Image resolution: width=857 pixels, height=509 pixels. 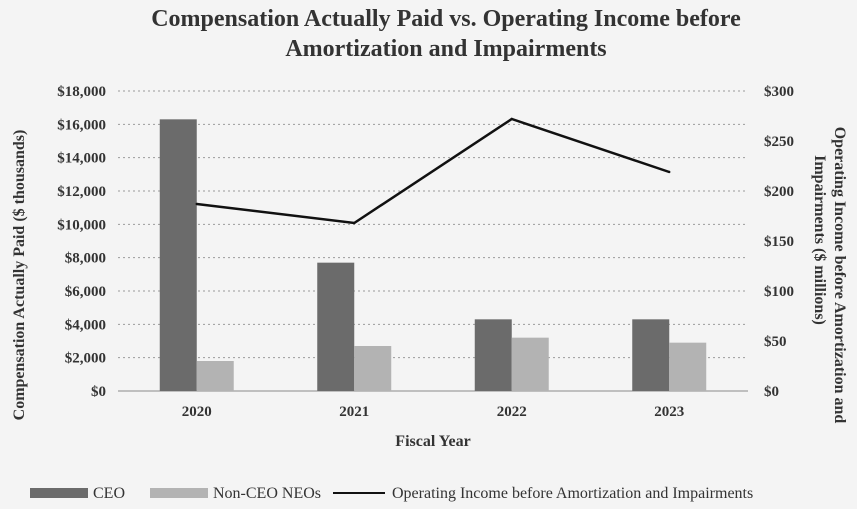 I want to click on y-axis-left-title: Compensation Actually Paid ($ thousands), so click(x=19, y=275).